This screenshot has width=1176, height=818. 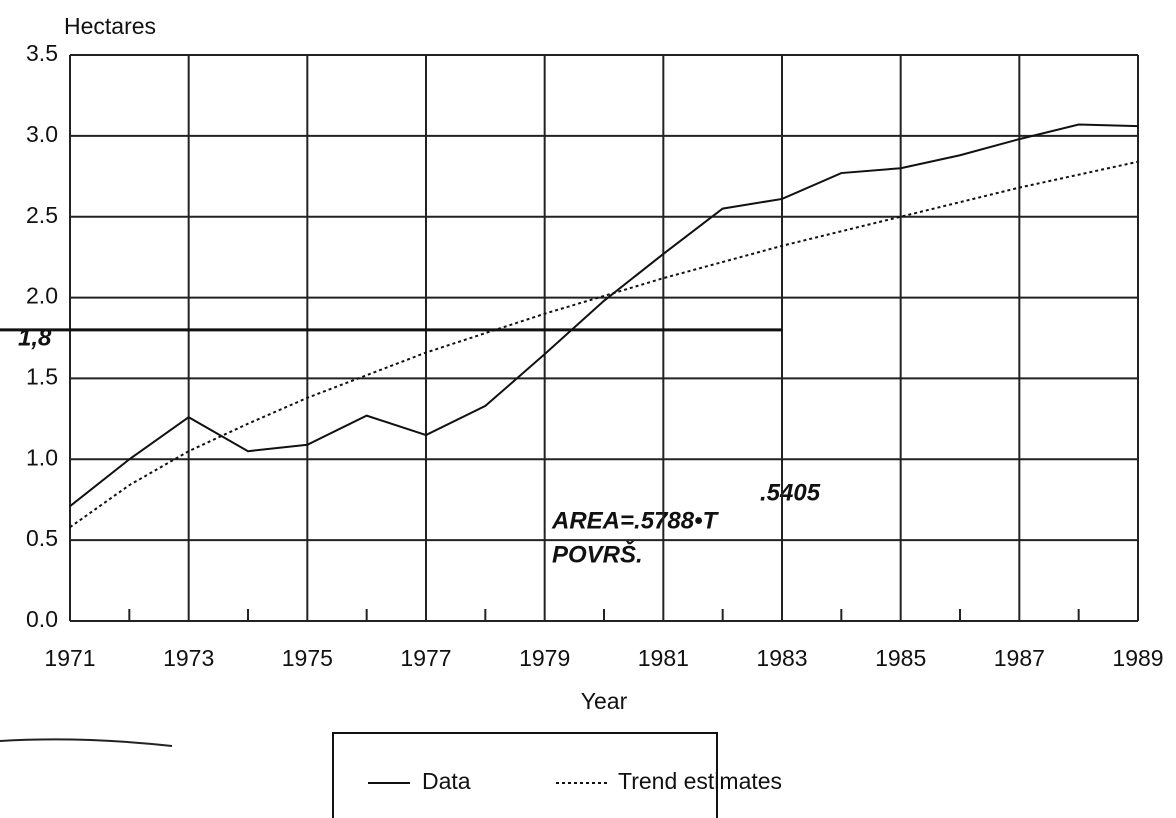 I want to click on y-tick-label: 0.0, so click(x=42, y=619).